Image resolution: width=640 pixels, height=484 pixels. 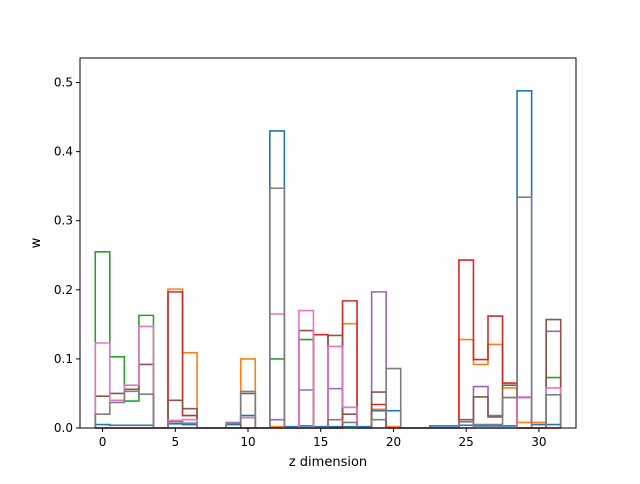 What do you see at coordinates (175, 442) in the screenshot?
I see `x-tick-label: 5` at bounding box center [175, 442].